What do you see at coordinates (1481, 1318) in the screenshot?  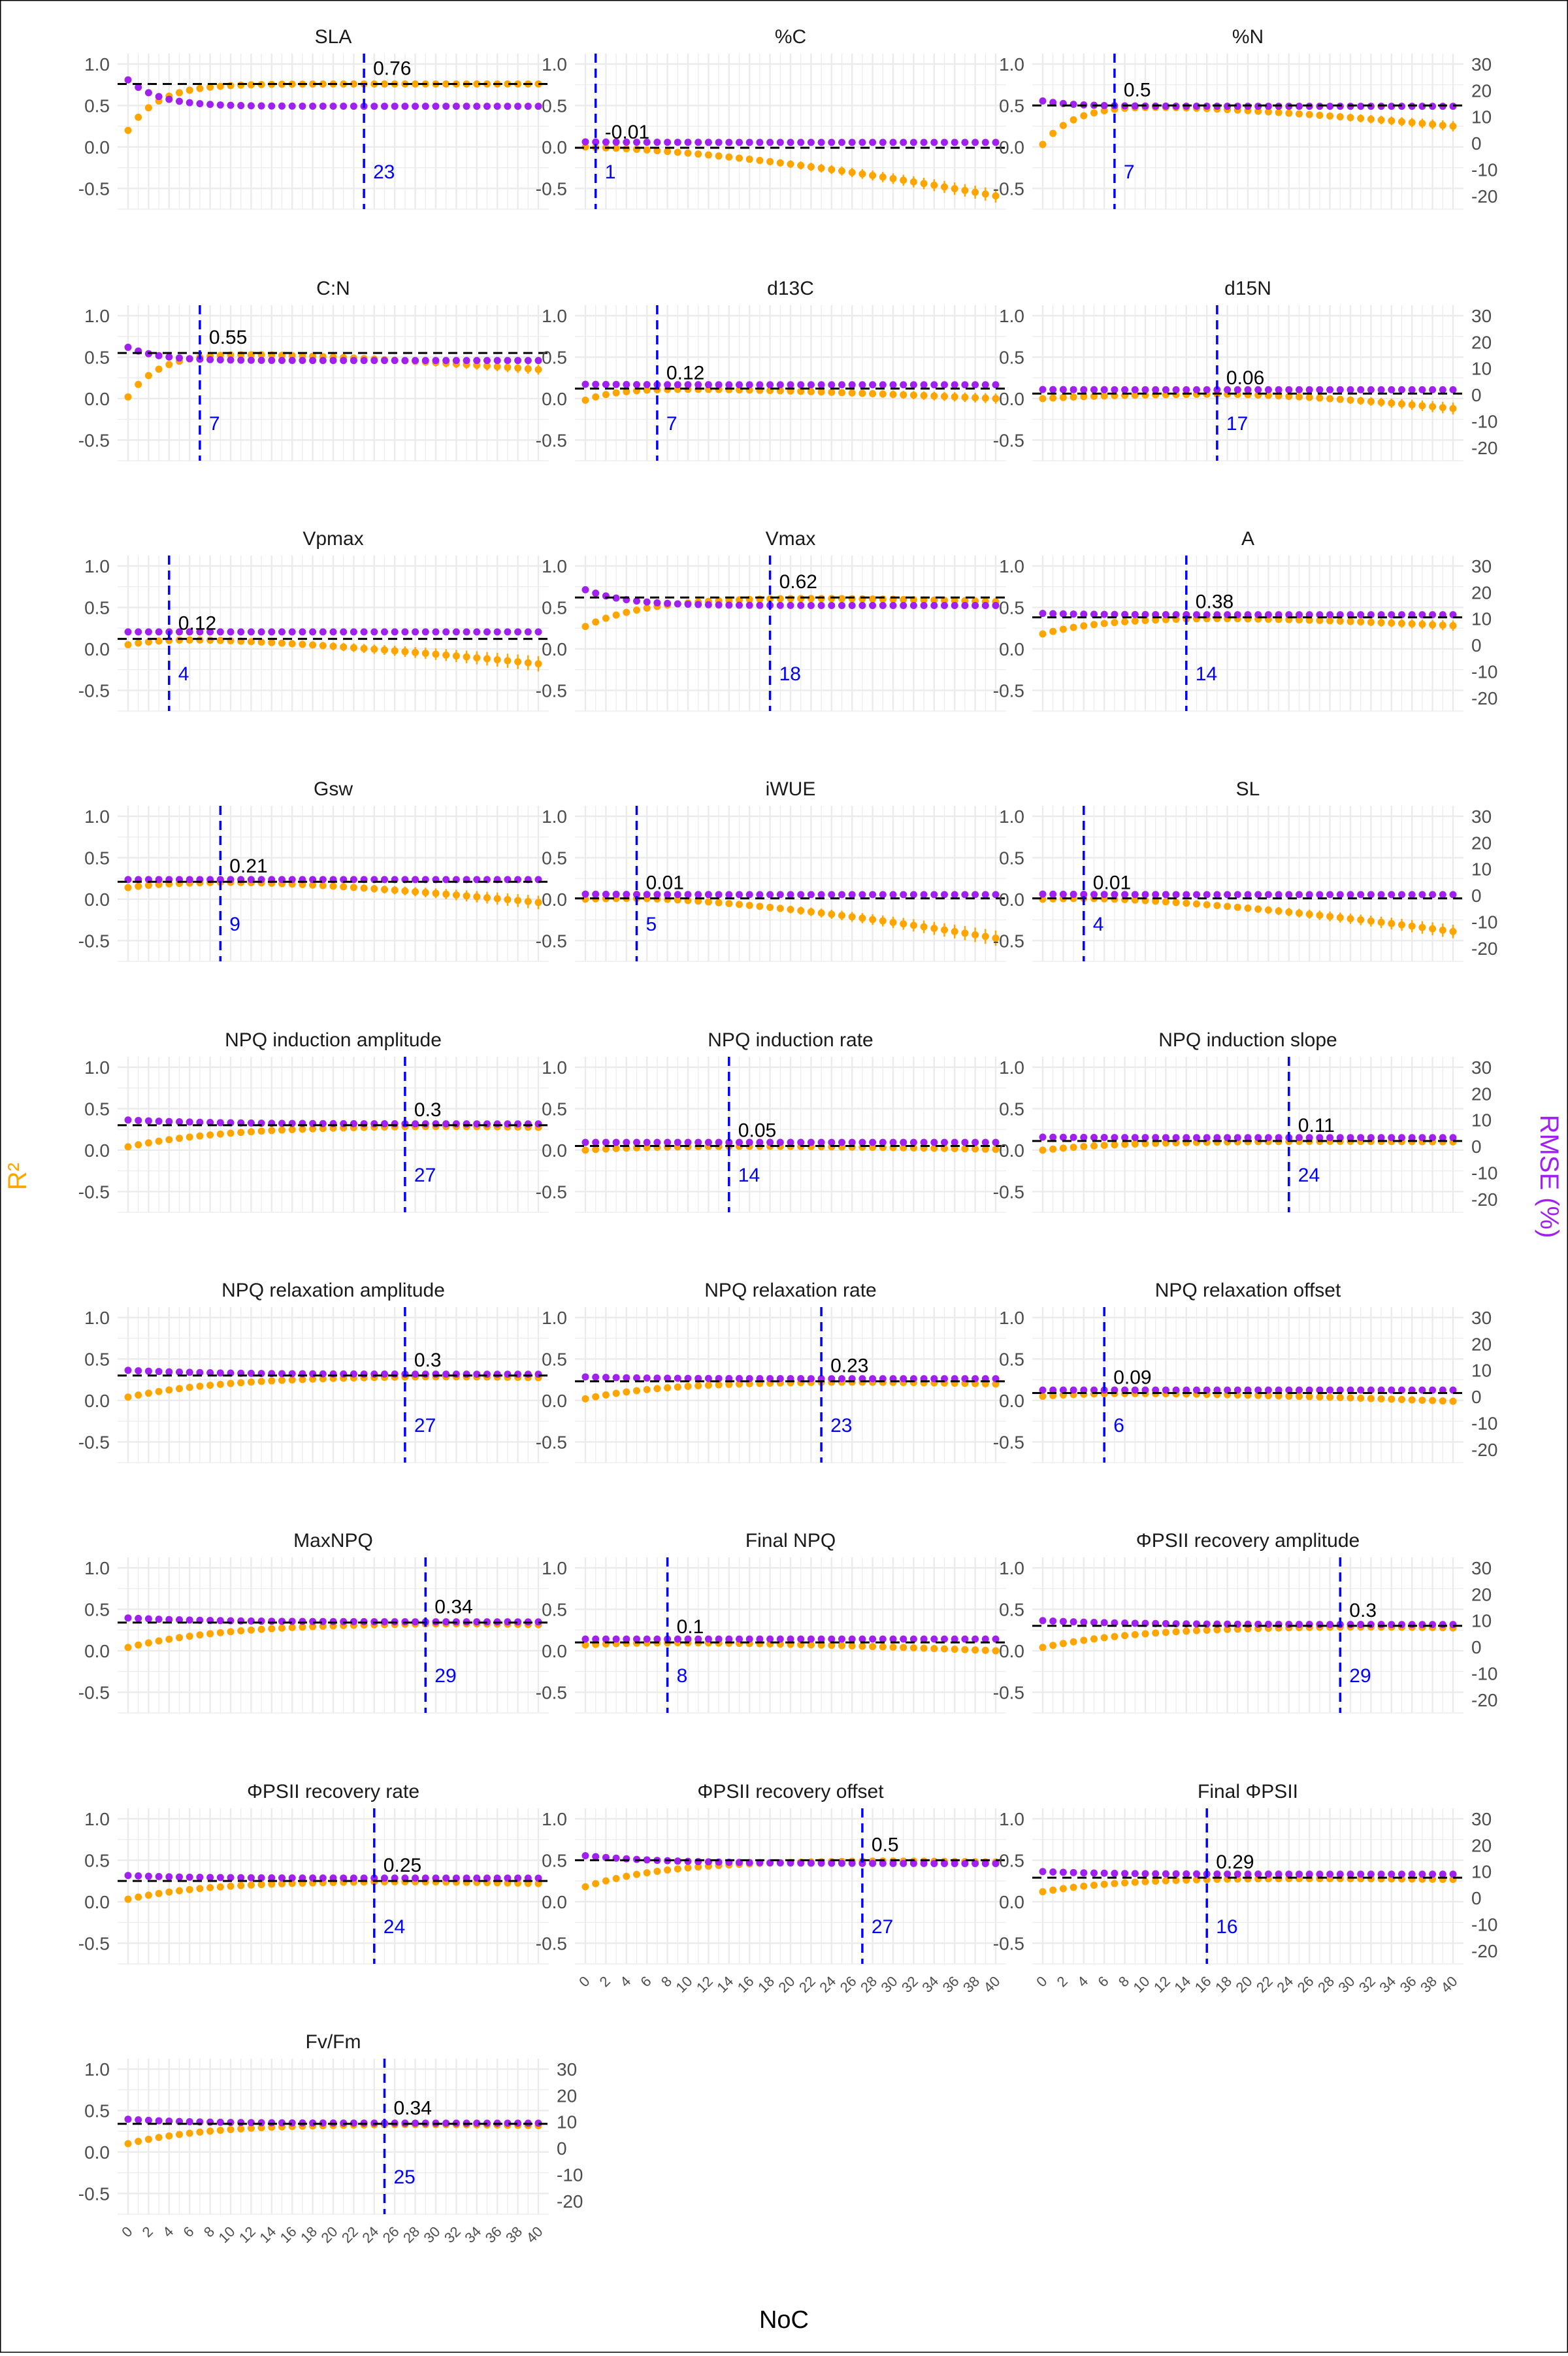 I see `y-tick-label-right: 30` at bounding box center [1481, 1318].